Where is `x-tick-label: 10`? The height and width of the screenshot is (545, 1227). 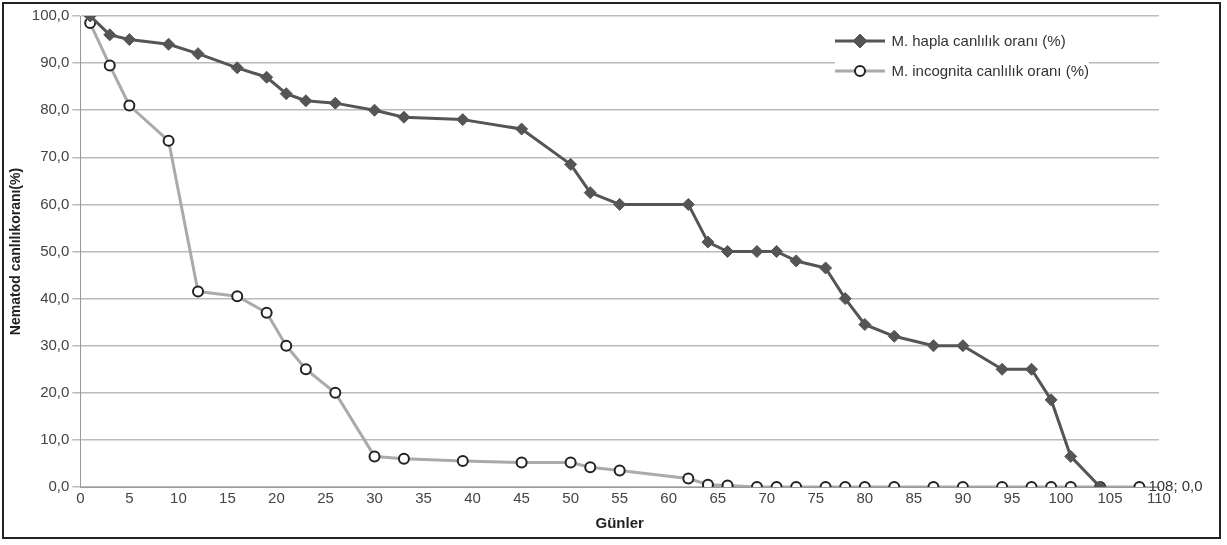
x-tick-label: 10 is located at coordinates (178, 498).